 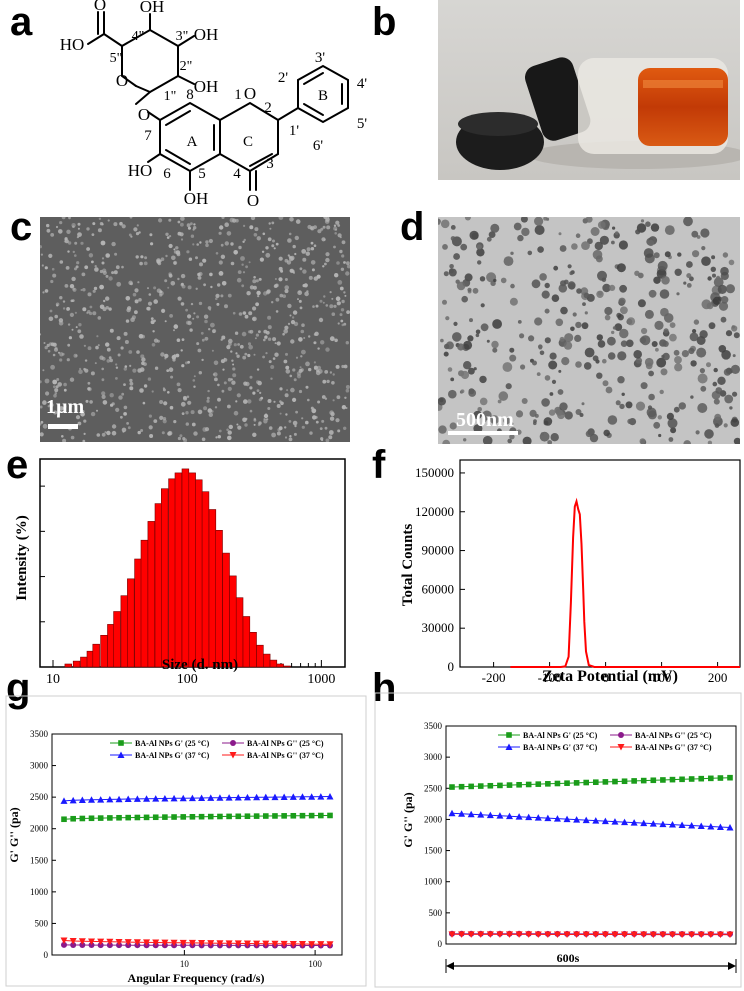 What do you see at coordinates (285, 755) in the screenshot?
I see `legend-label: BA-Al NPs G'' (37 °C)` at bounding box center [285, 755].